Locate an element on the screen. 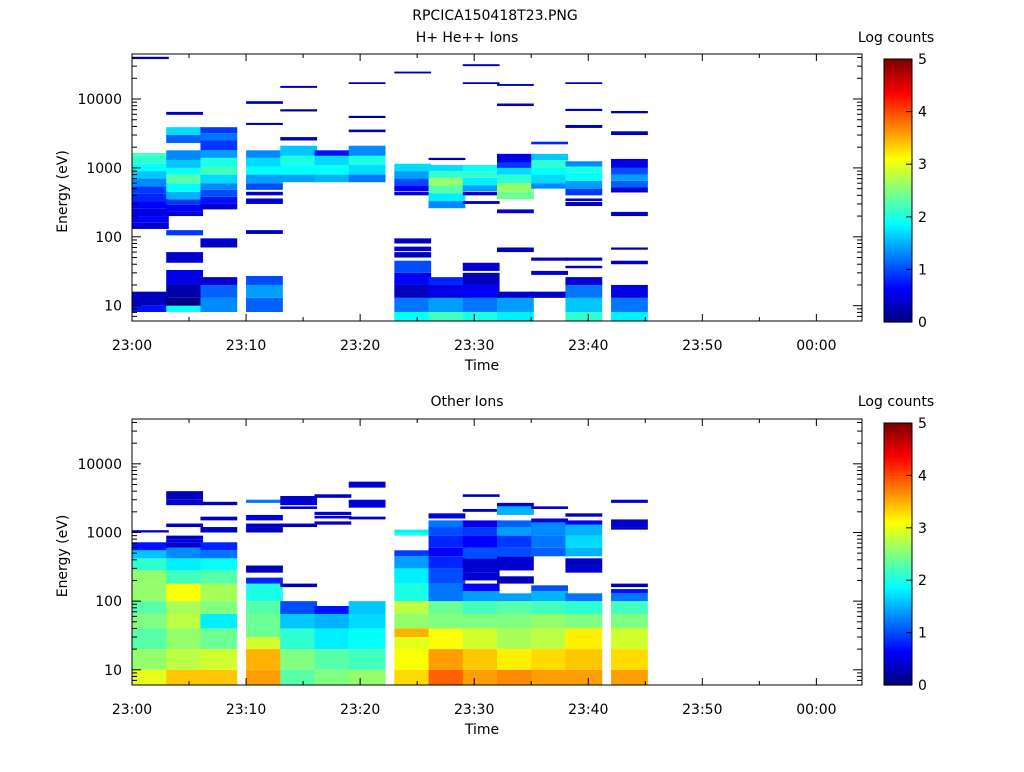 The height and width of the screenshot is (772, 1024). x-tick-label: 23:30 is located at coordinates (474, 346).